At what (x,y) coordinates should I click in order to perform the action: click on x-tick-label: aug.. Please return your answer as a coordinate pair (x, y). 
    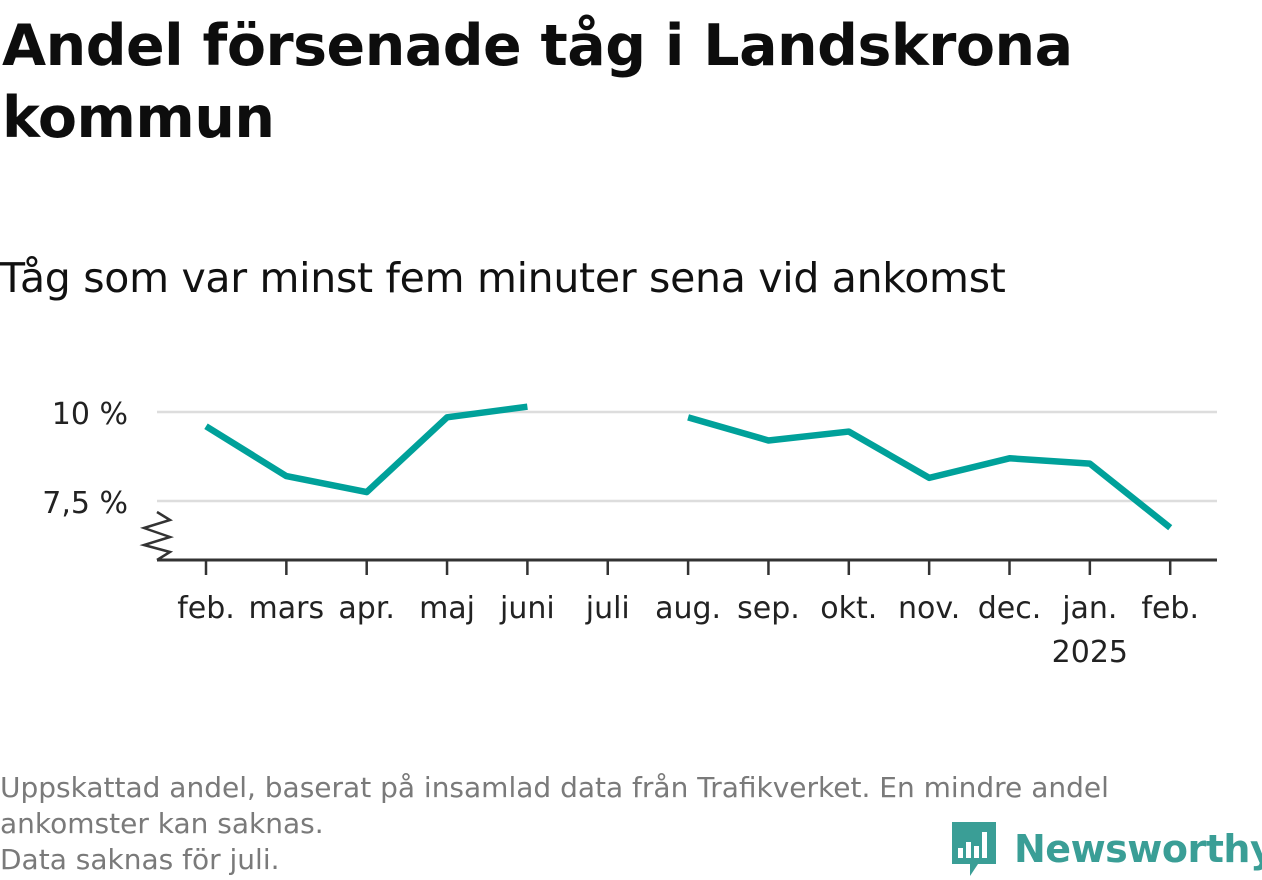
    Looking at the image, I should click on (688, 608).